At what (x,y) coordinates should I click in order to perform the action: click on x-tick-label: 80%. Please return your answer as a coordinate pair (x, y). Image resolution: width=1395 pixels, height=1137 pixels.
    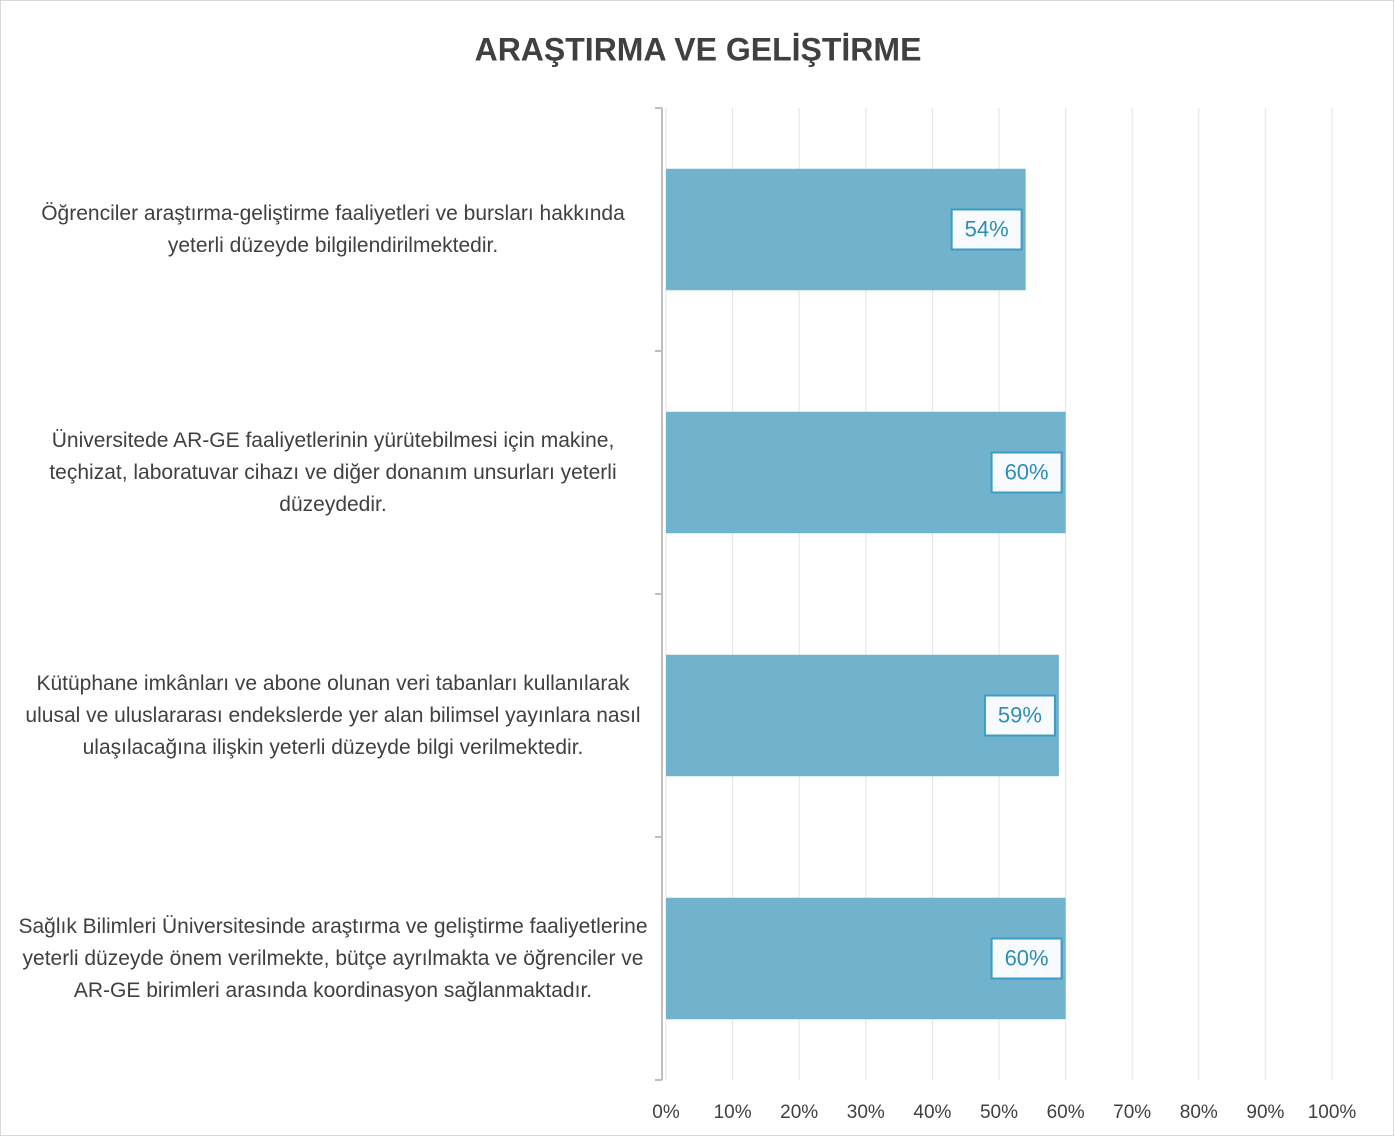
    Looking at the image, I should click on (1199, 1112).